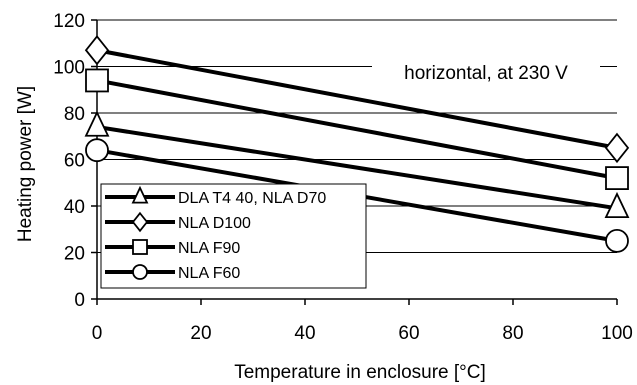 The width and height of the screenshot is (637, 385). What do you see at coordinates (74, 254) in the screenshot?
I see `y-tick-label-1: 20` at bounding box center [74, 254].